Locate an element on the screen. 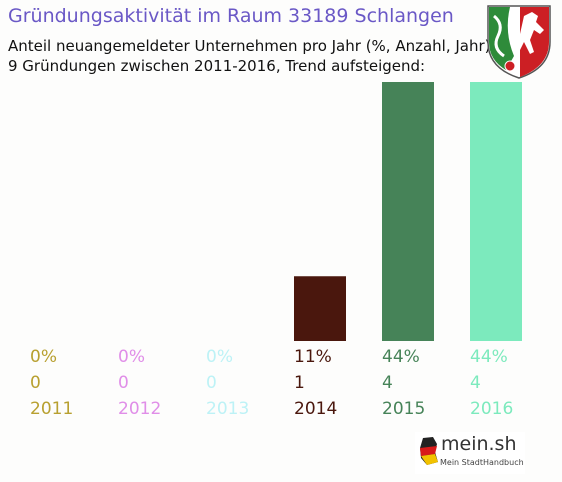 The image size is (562, 482). crest-green-band is located at coordinates (501, 38).